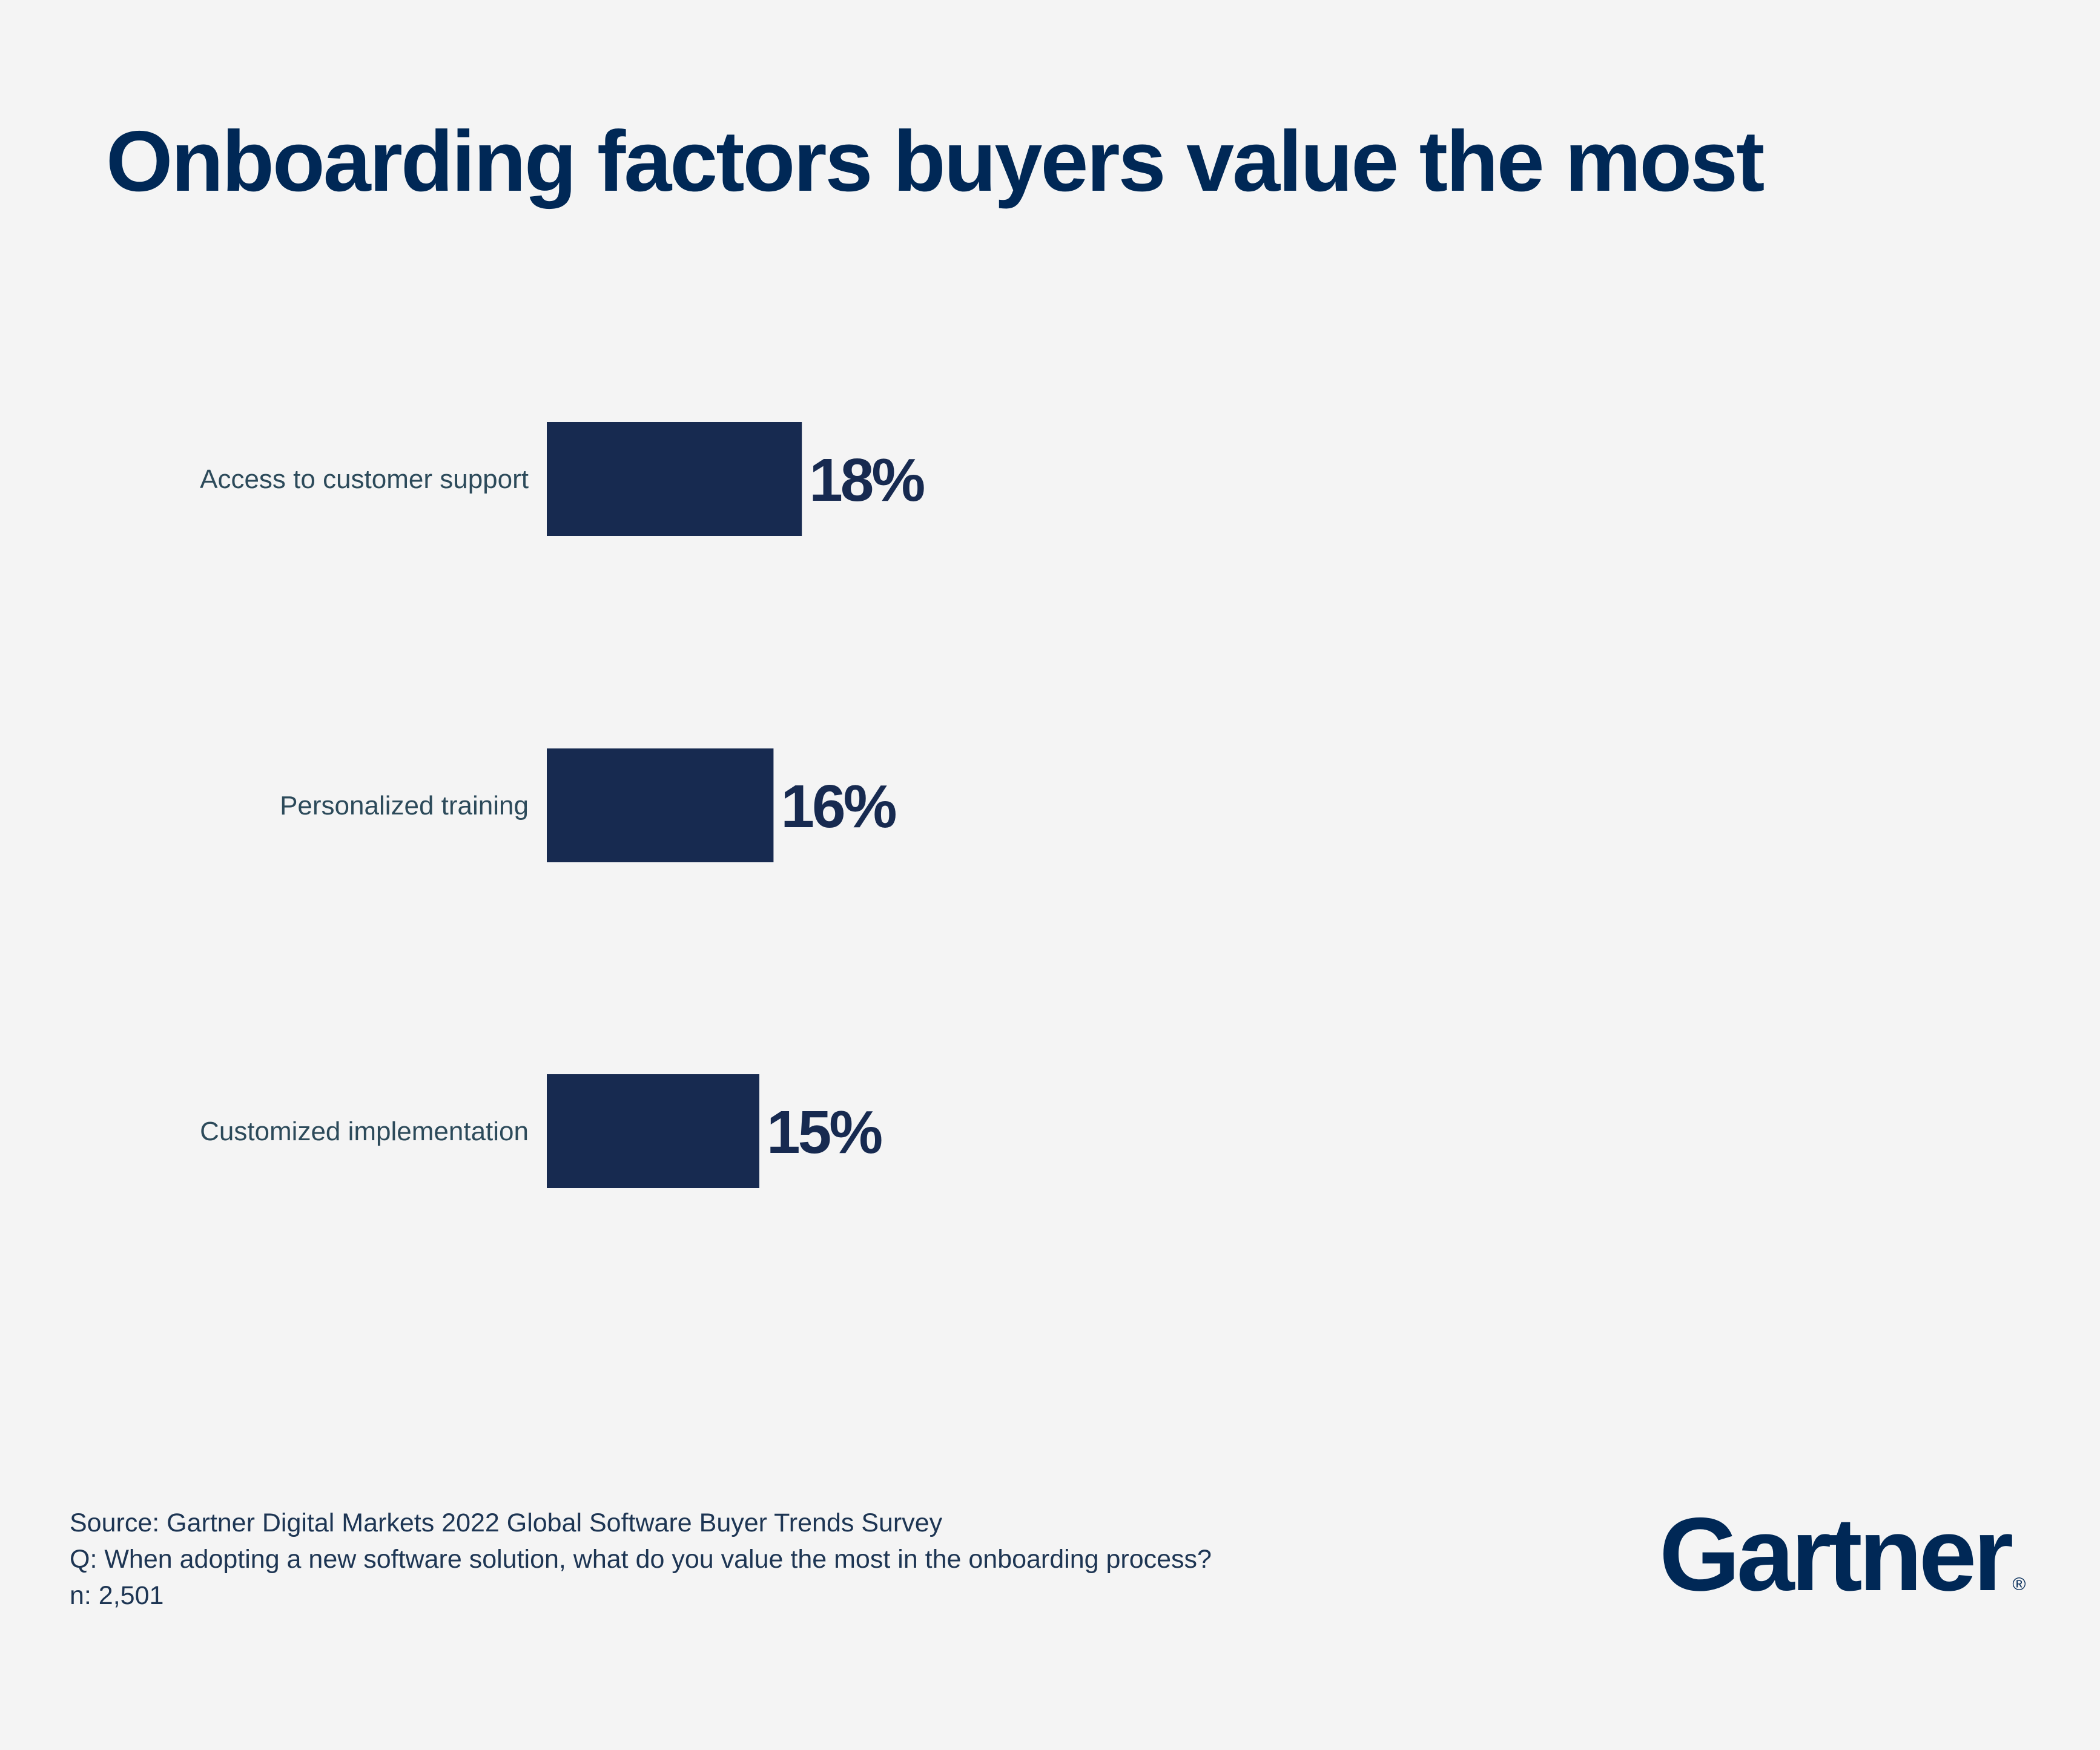  What do you see at coordinates (364, 479) in the screenshot?
I see `category-label: Access to customer support` at bounding box center [364, 479].